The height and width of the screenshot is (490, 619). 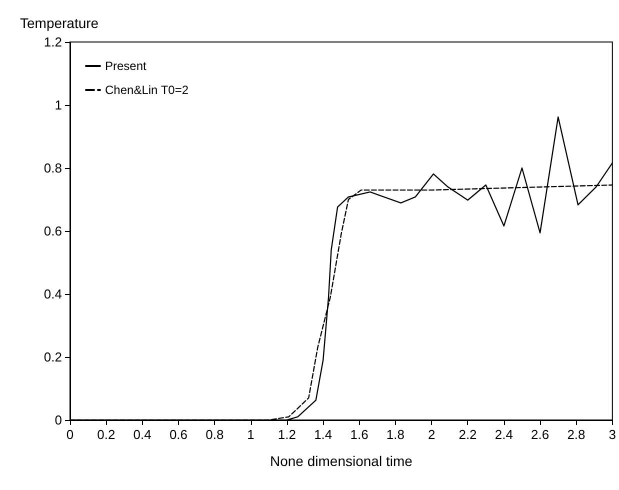 I want to click on x-tick-label: 0.4, so click(x=142, y=434).